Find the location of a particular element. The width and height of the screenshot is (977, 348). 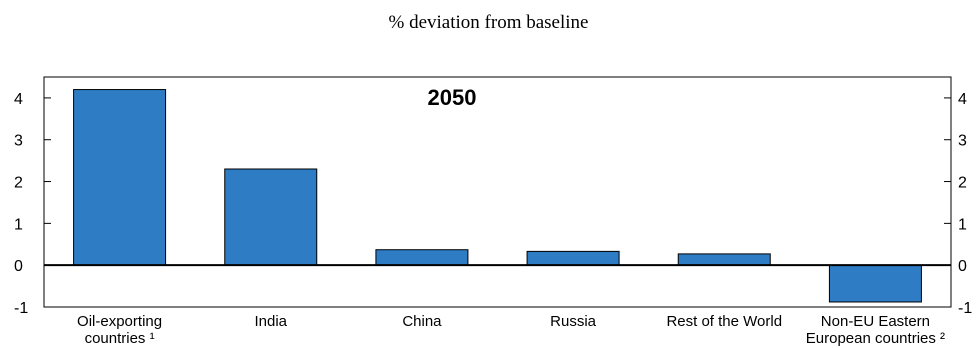

y-axis-right: -1 0 1 2 3 4 is located at coordinates (958, 204).